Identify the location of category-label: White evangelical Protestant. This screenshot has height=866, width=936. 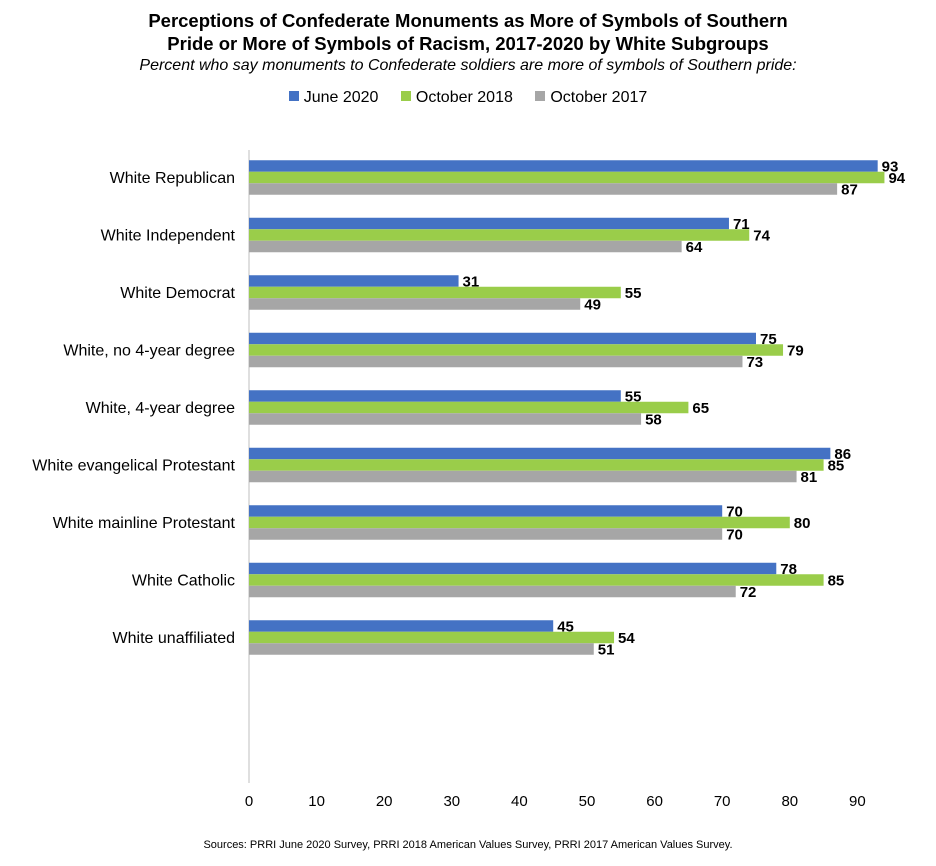
(133, 466).